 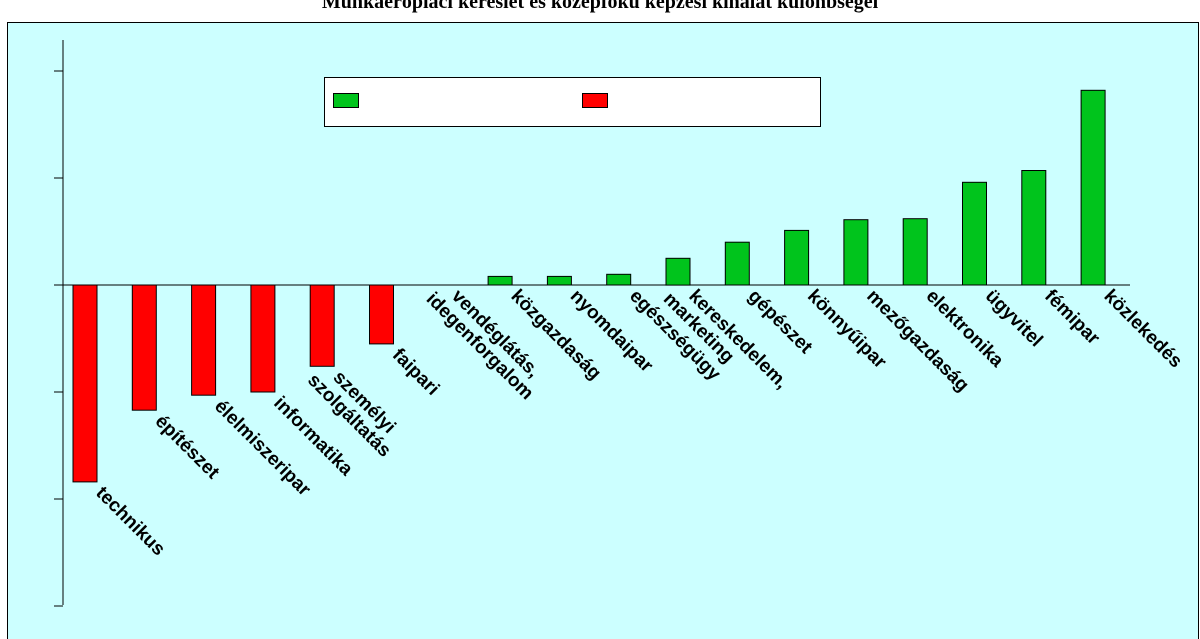 I want to click on legend, so click(x=572, y=102).